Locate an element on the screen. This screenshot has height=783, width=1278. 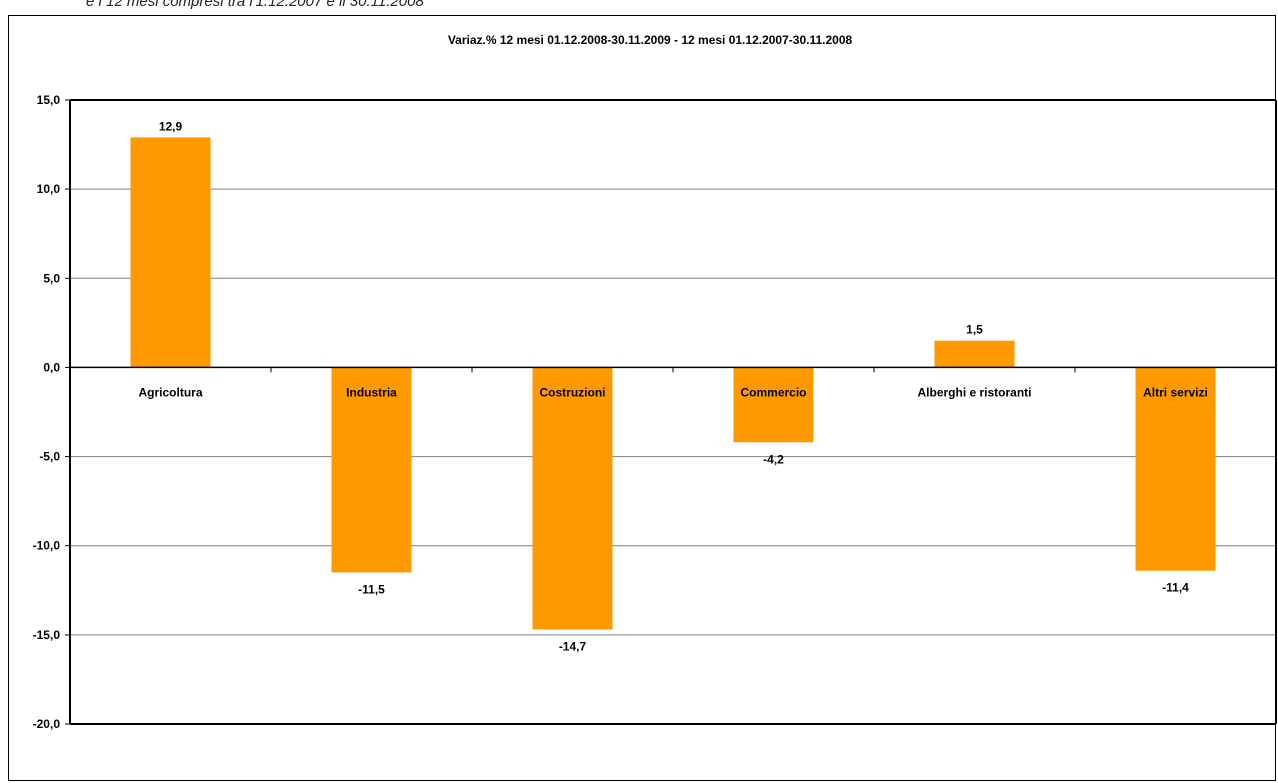
y-tick-label: 0,0 is located at coordinates (51, 367).